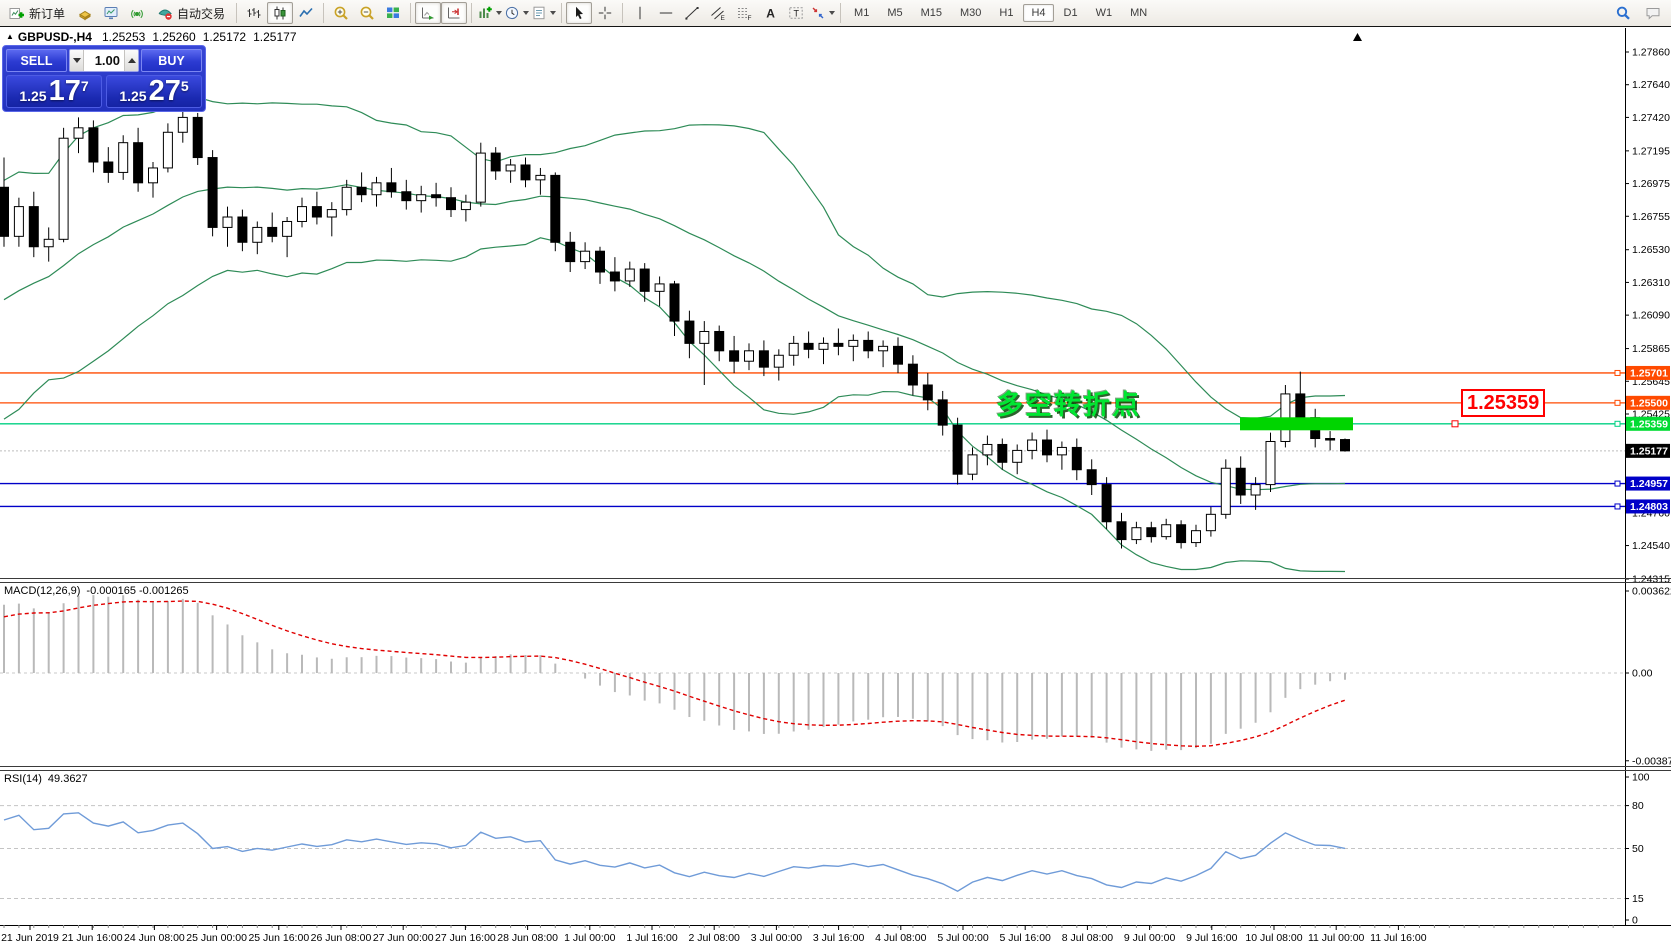 This screenshot has width=1671, height=946. What do you see at coordinates (16, 13) in the screenshot?
I see `new-order-icon` at bounding box center [16, 13].